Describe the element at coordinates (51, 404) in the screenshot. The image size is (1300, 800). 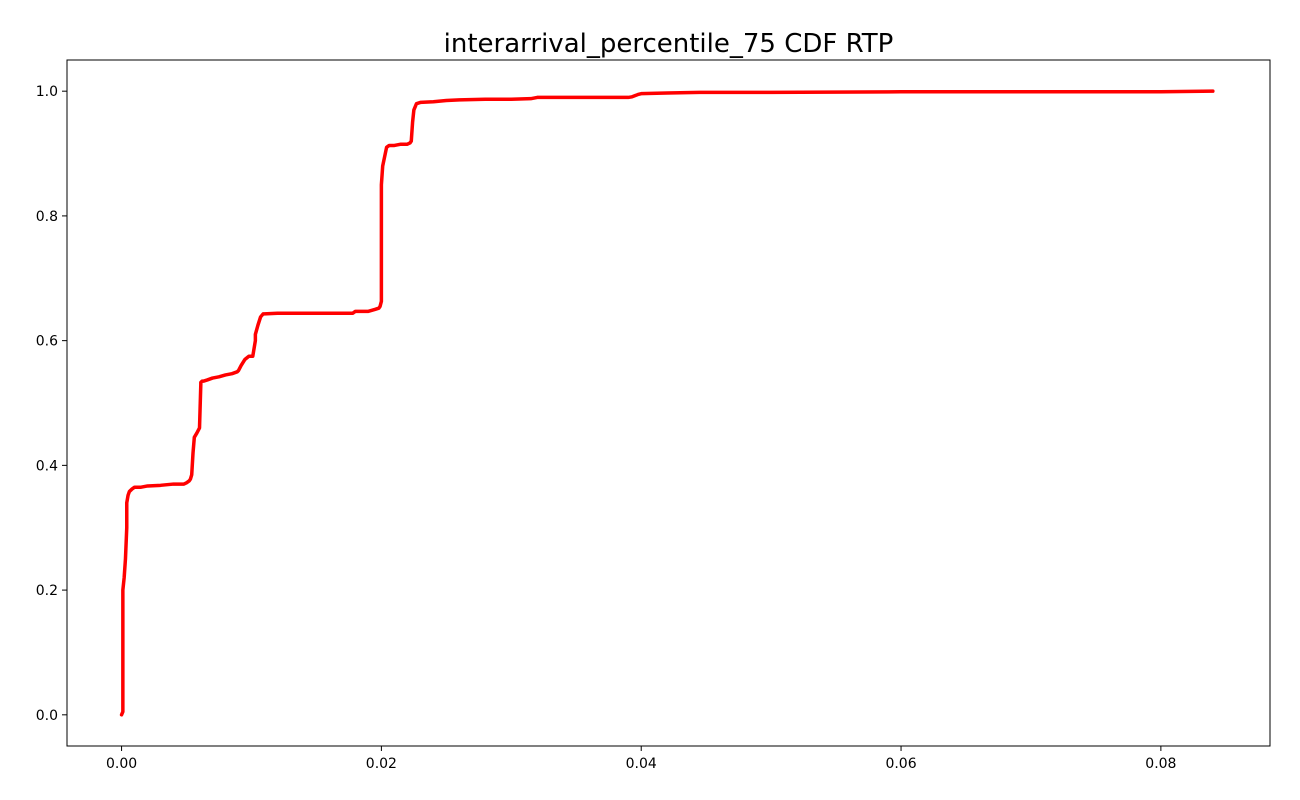
I see `y-axis: 0.0 0.2 0.4 0.6 0.8 1.0` at that location.